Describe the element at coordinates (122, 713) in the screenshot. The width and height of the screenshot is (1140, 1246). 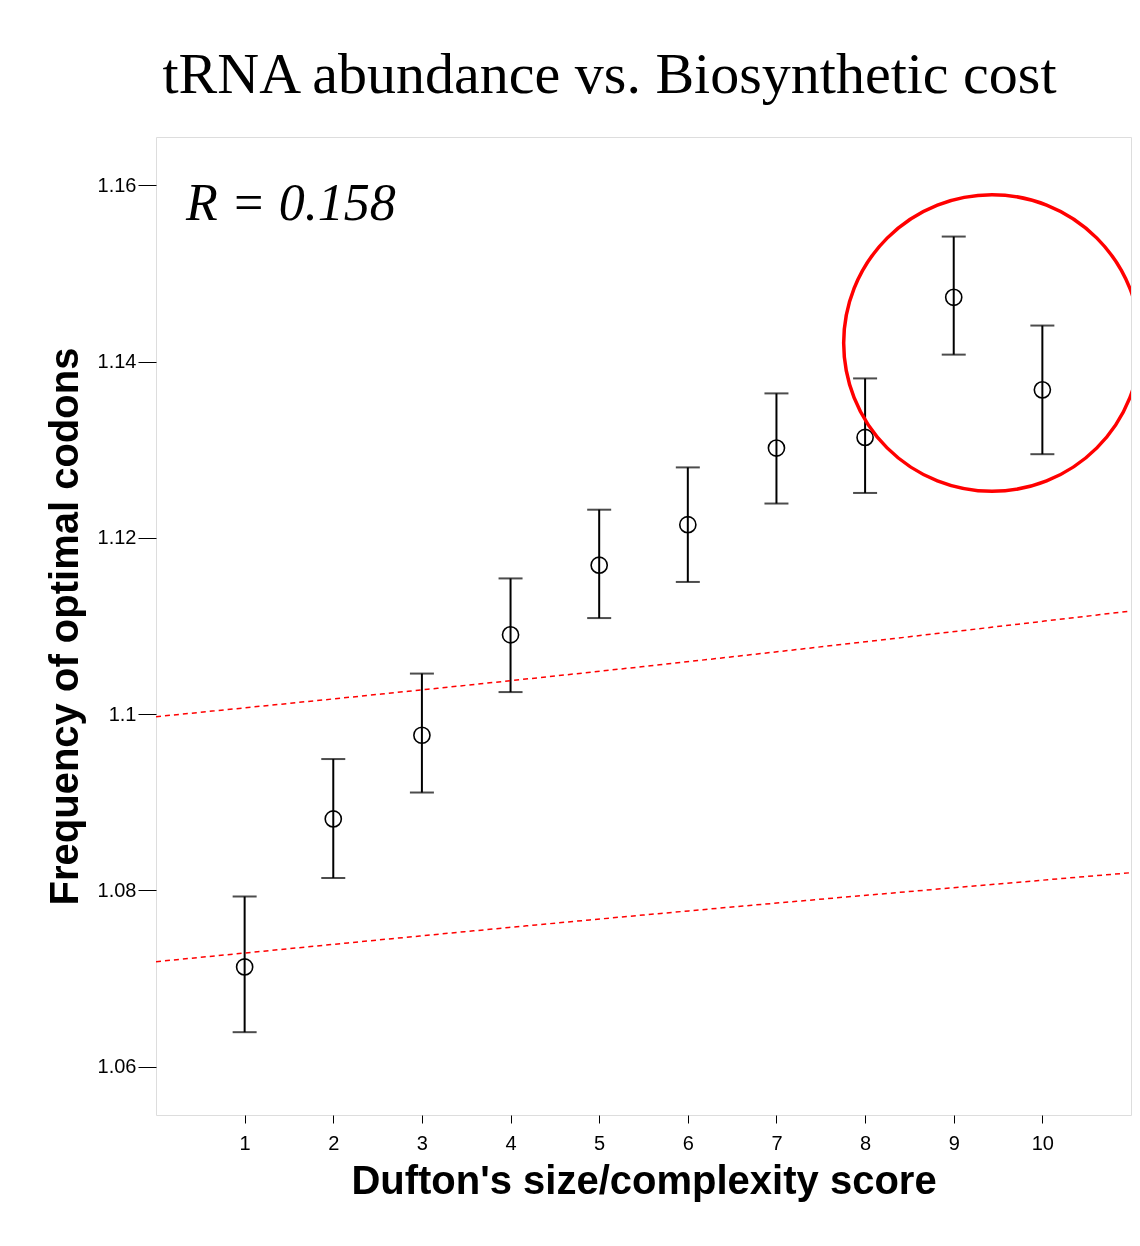
I see `y-tick-label: 1.1` at that location.